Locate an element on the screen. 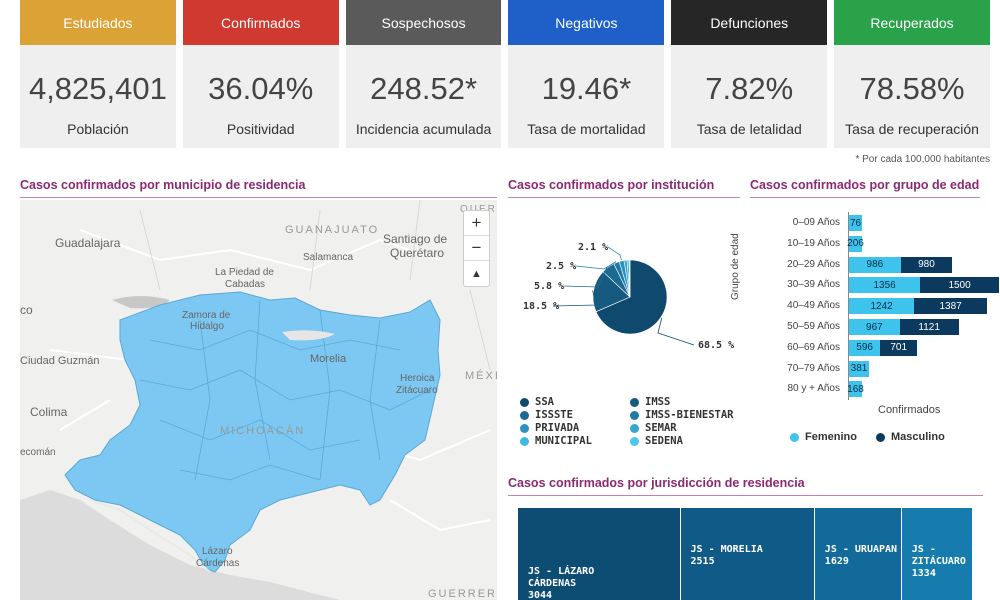 Image resolution: width=1000 pixels, height=600 pixels. kpi-header: Negativos is located at coordinates (586, 22).